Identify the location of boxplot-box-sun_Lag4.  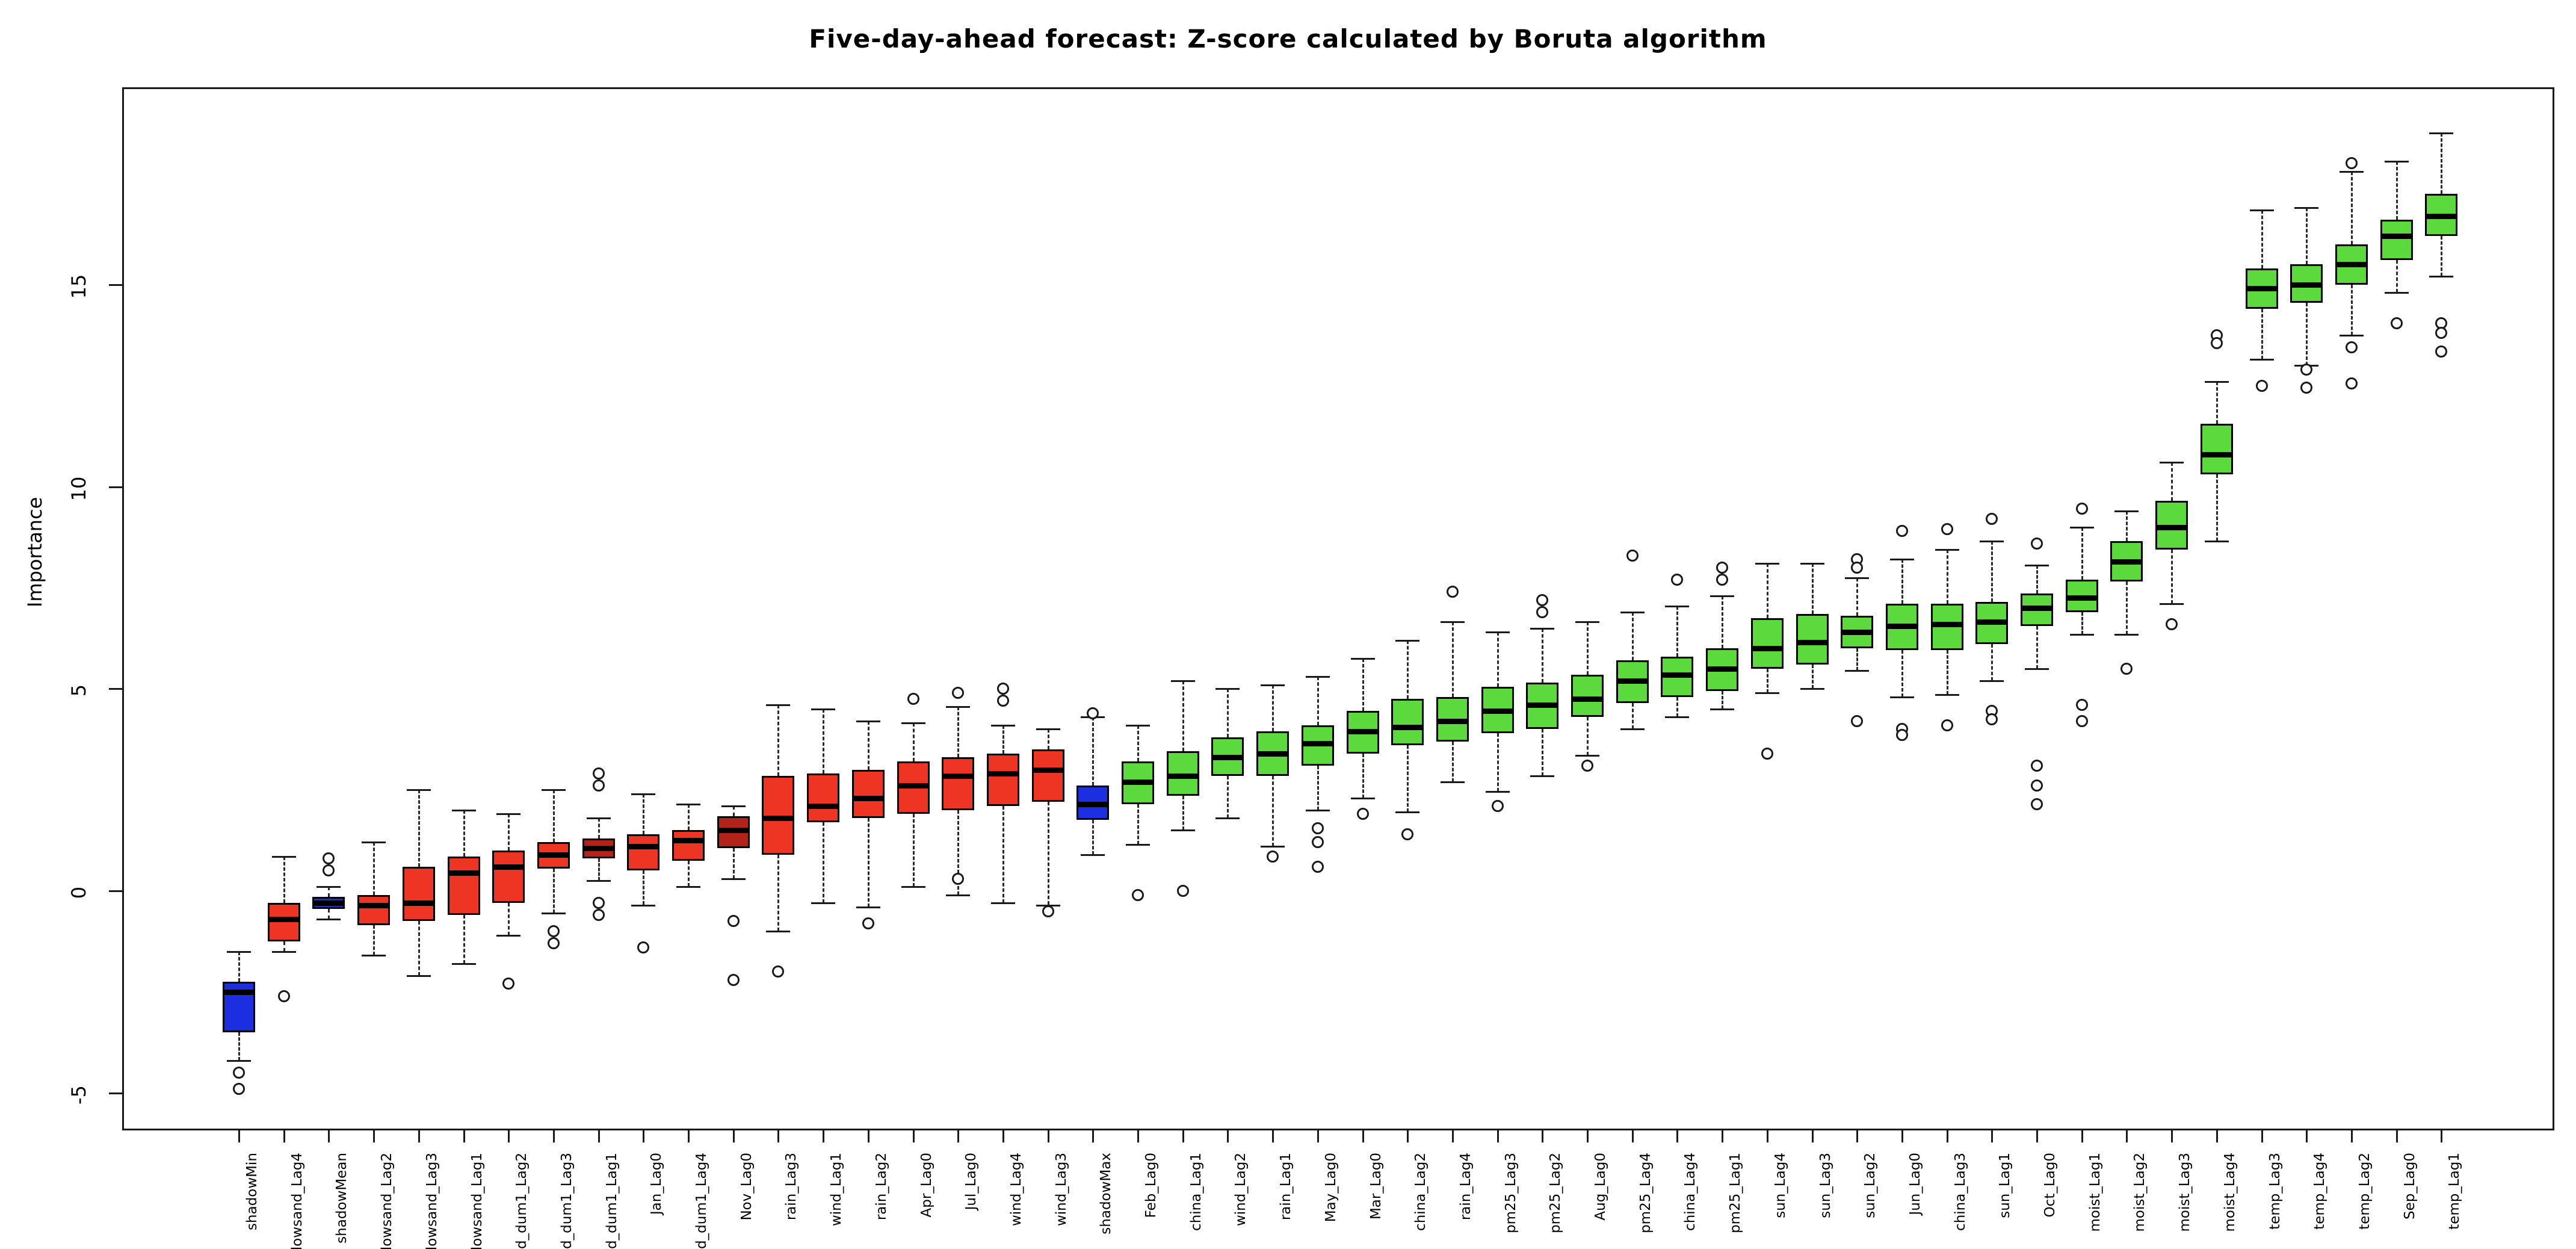
(1767, 643).